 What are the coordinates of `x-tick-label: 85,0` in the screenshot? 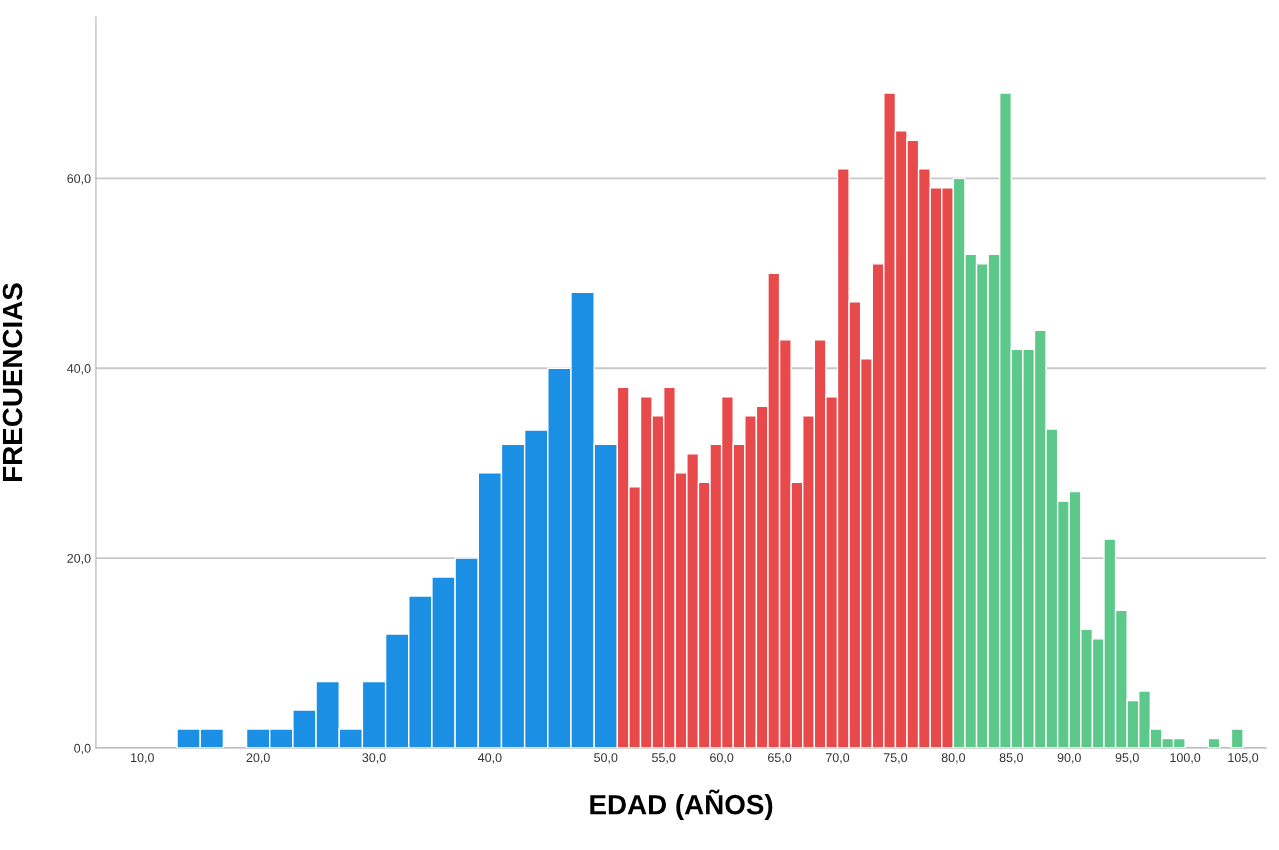 It's located at (1011, 758).